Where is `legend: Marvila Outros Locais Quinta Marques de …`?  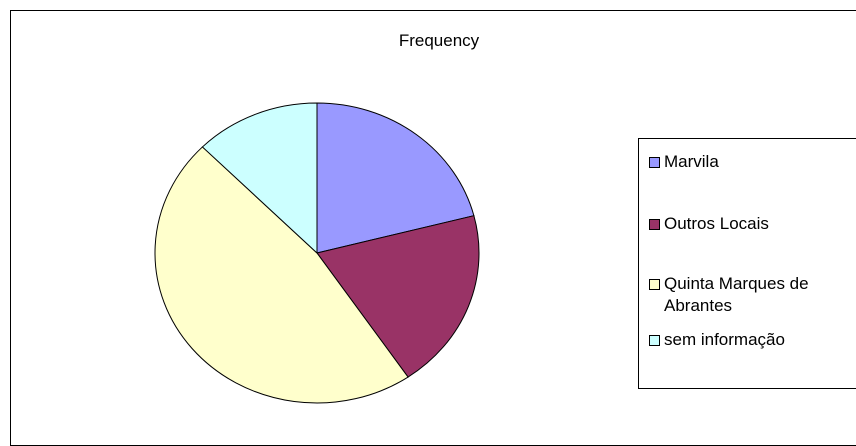 legend: Marvila Outros Locais Quinta Marques de … is located at coordinates (747, 263).